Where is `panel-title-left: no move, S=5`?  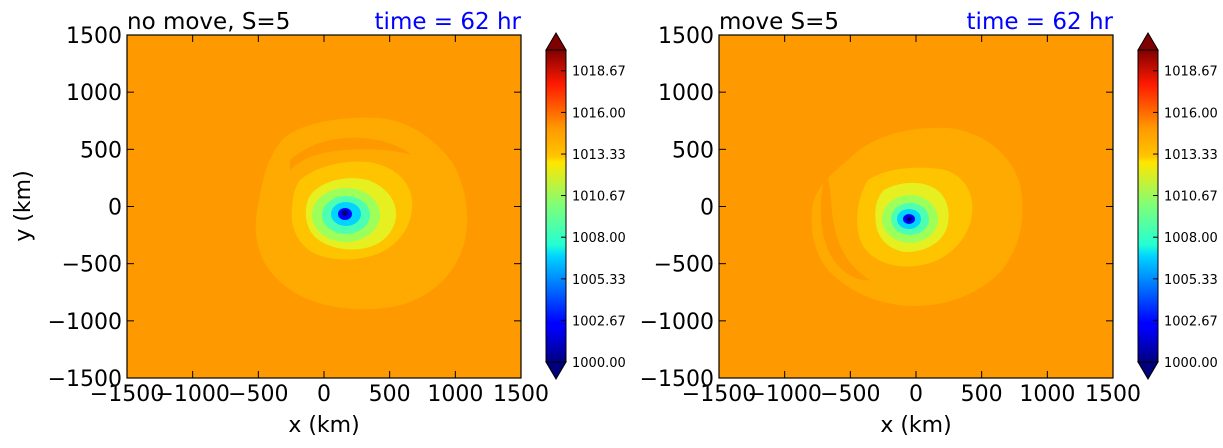
panel-title-left: no move, S=5 is located at coordinates (208, 22).